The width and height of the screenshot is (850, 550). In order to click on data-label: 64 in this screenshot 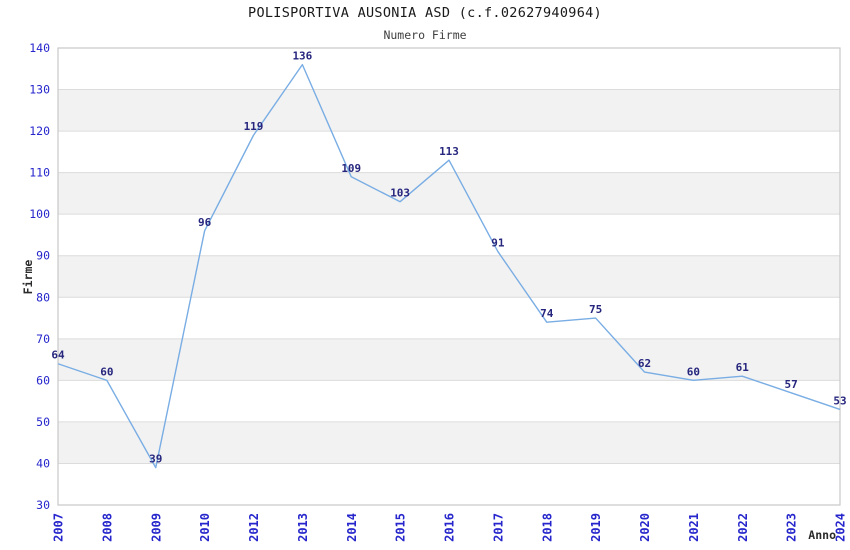, I will do `click(58, 355)`.